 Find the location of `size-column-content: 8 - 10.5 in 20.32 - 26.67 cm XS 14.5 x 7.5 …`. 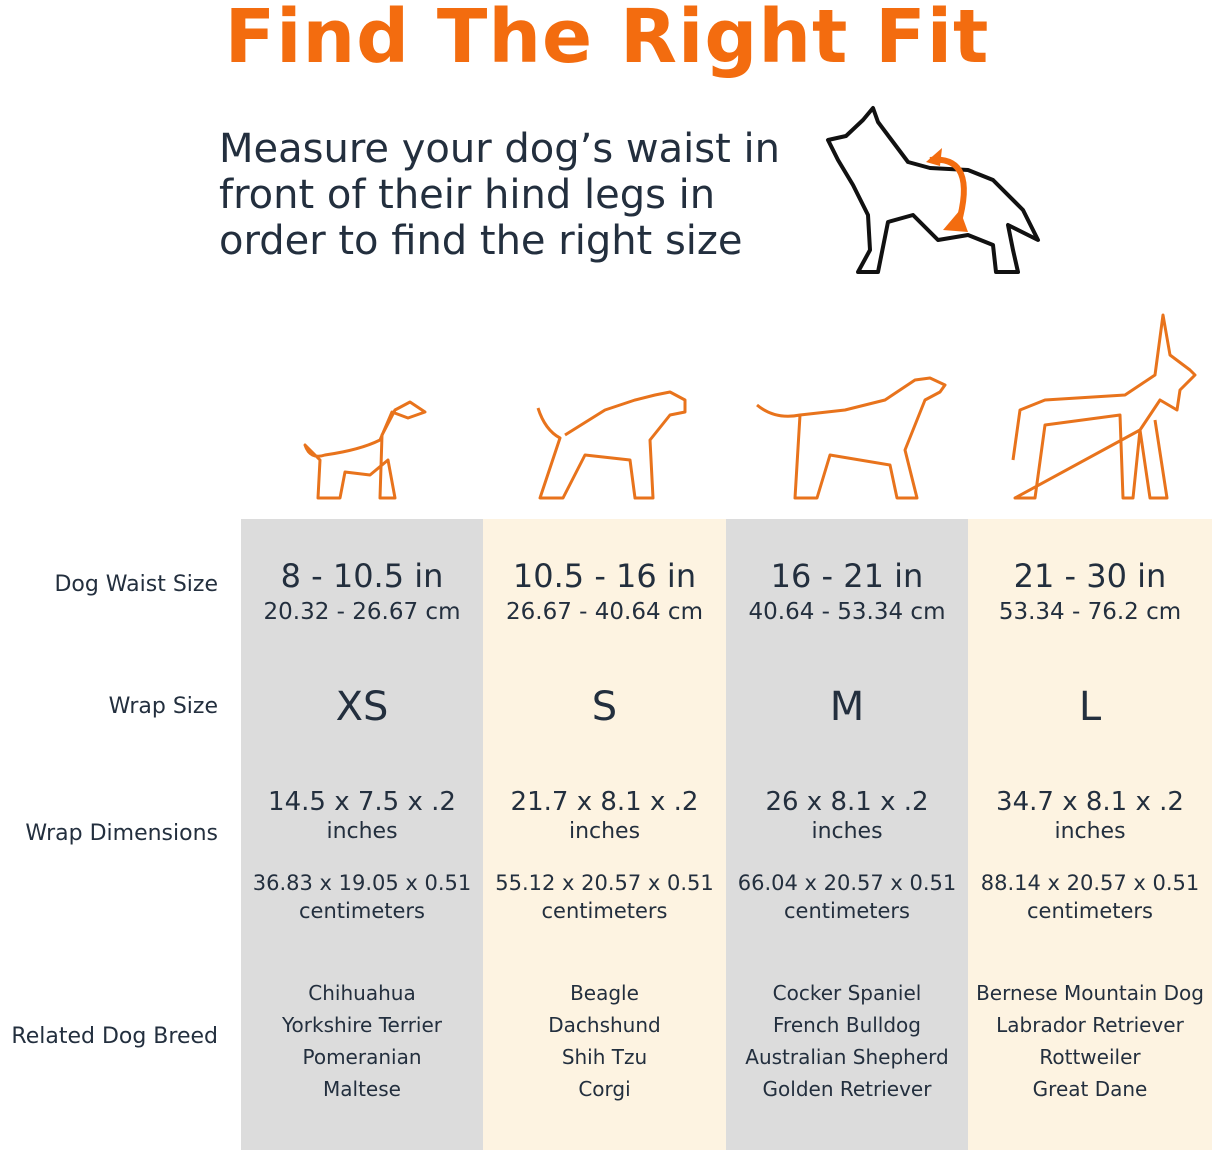

size-column-content: 8 - 10.5 in 20.32 - 26.67 cm XS 14.5 x 7.5 … is located at coordinates (362, 834).